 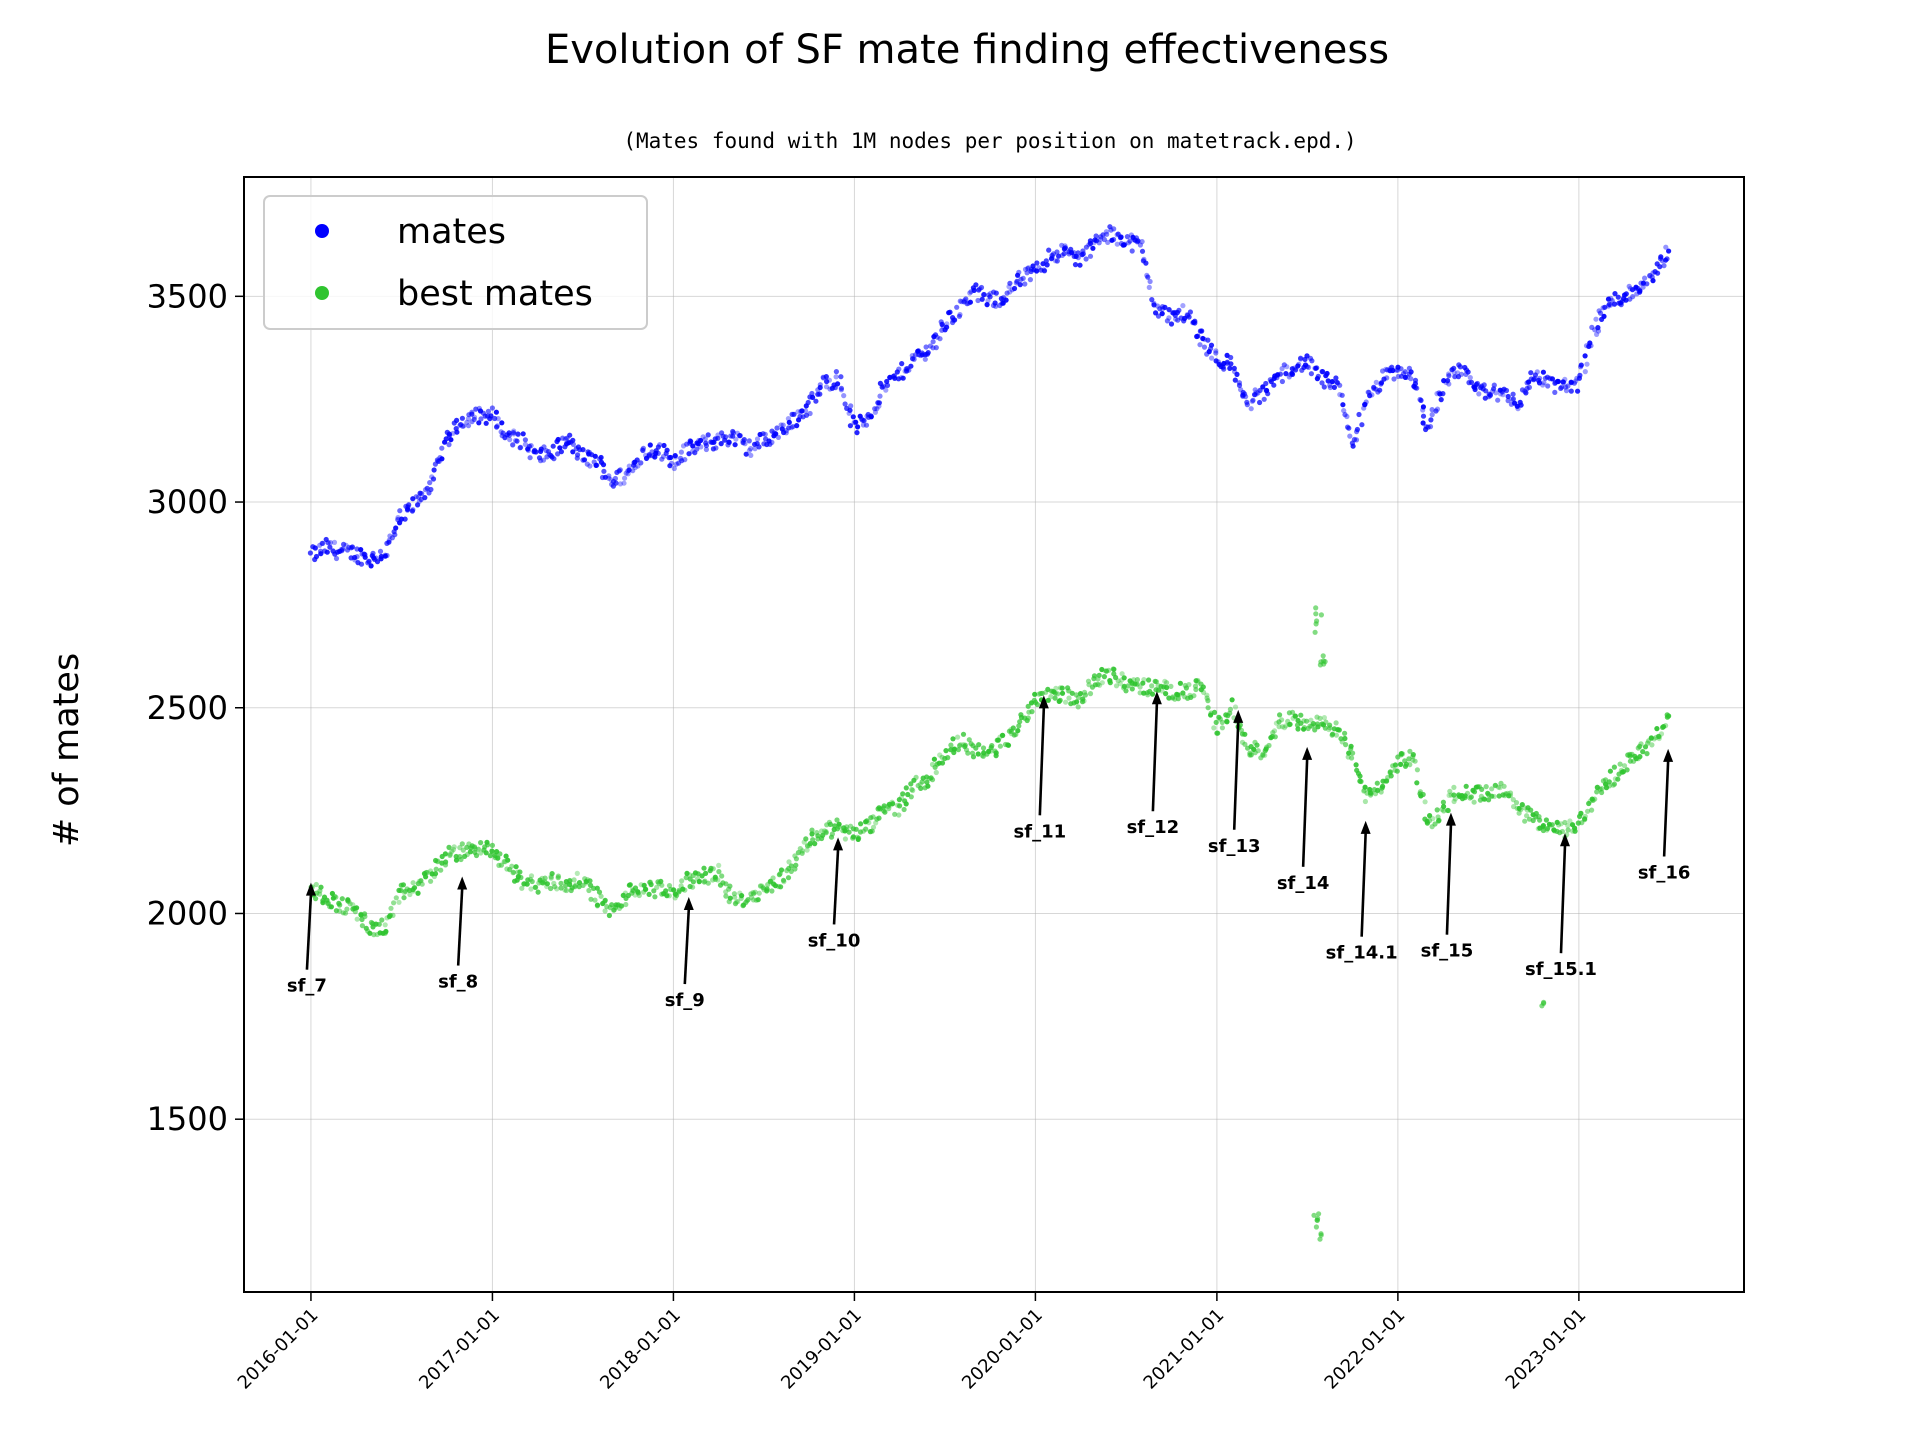 I want to click on legend-box, so click(x=455, y=262).